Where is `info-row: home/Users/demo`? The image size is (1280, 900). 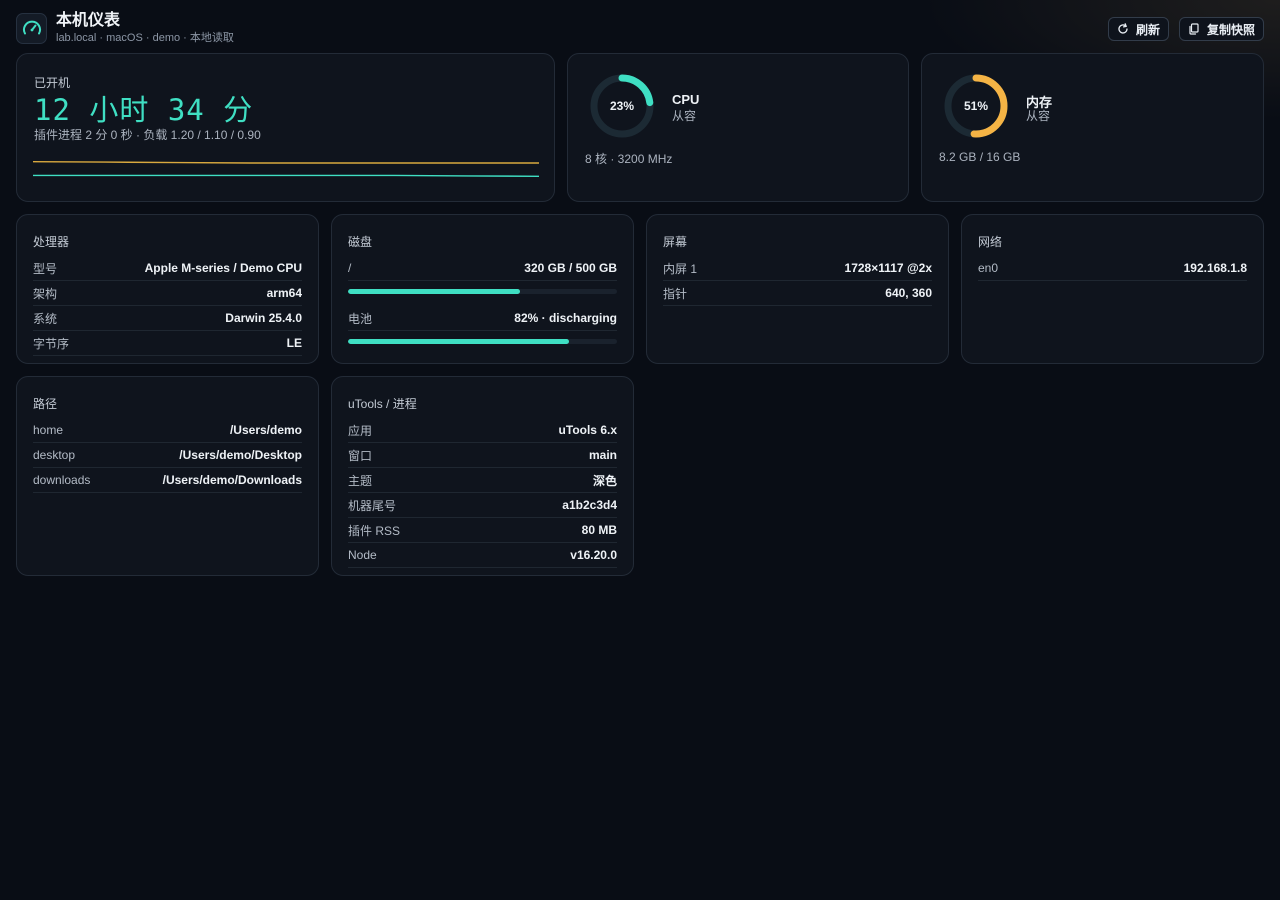
info-row: home/Users/demo is located at coordinates (167, 430).